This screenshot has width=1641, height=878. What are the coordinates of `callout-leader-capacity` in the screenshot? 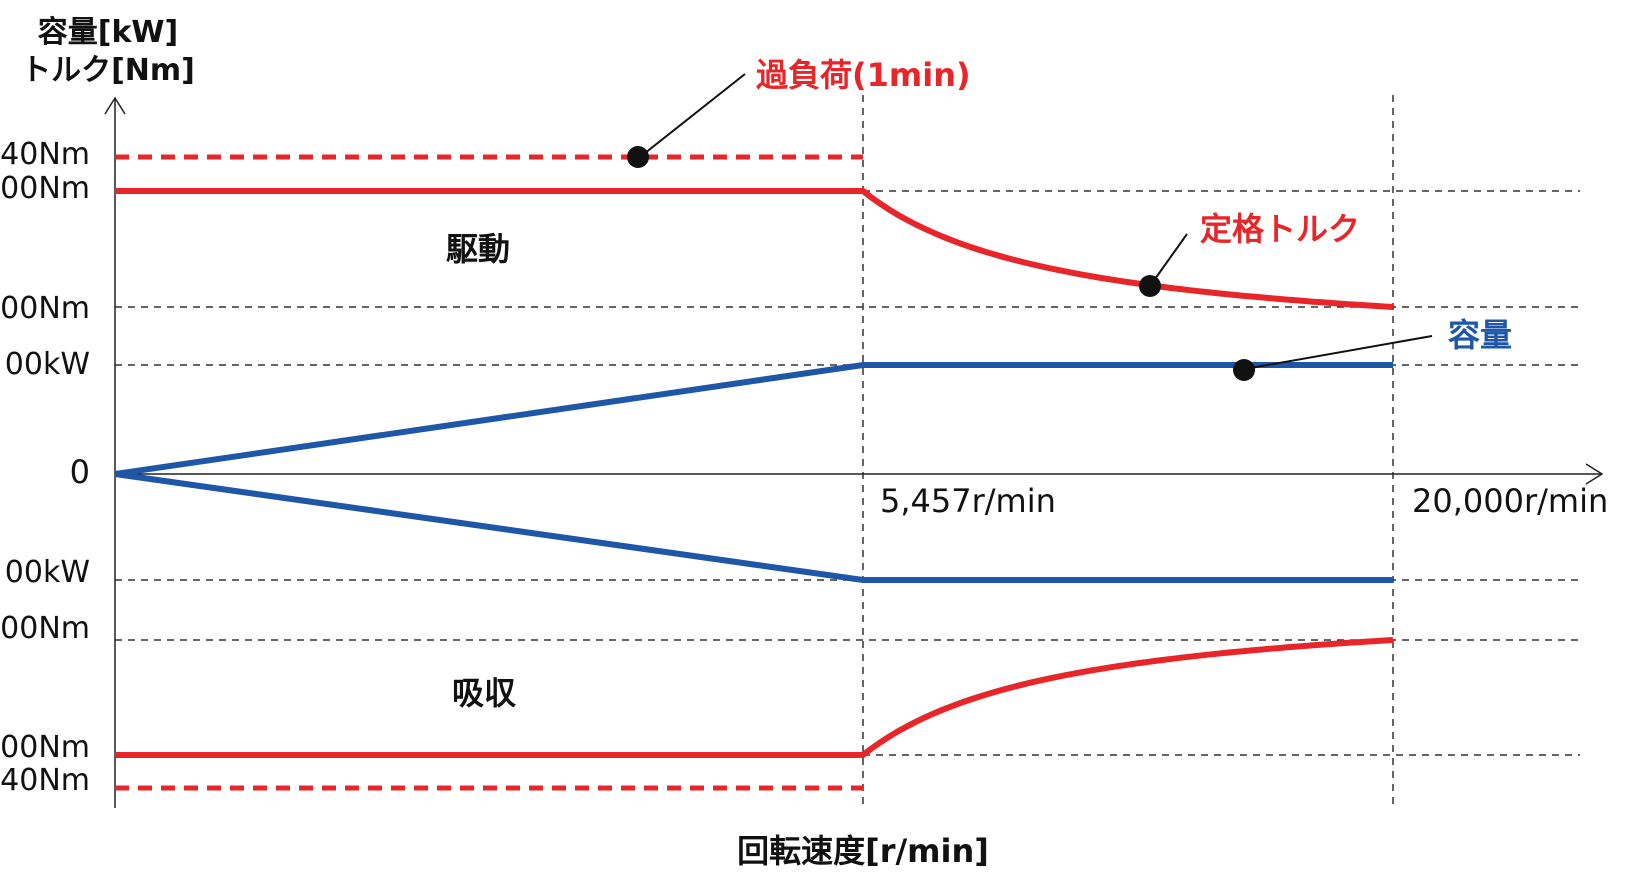 It's located at (1338, 352).